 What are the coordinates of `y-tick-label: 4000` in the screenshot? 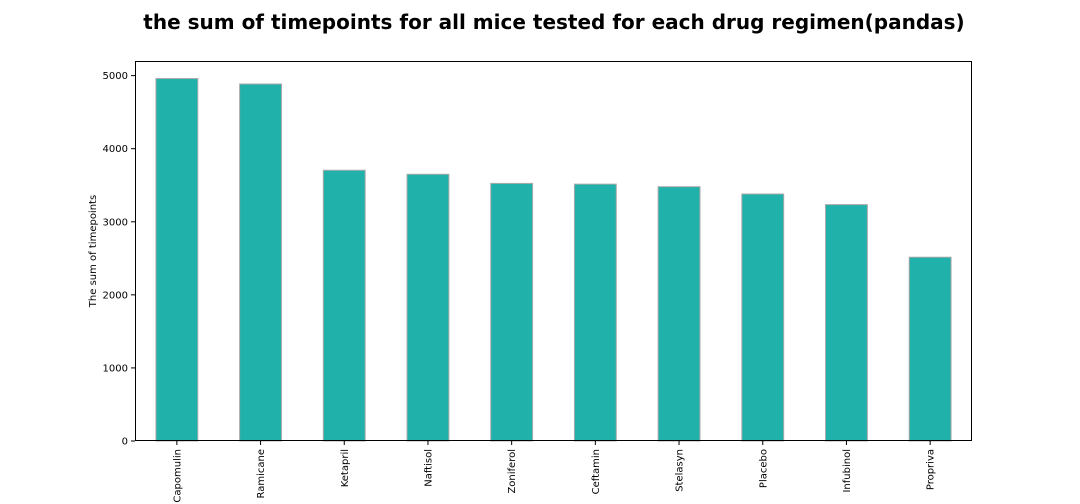 It's located at (115, 149).